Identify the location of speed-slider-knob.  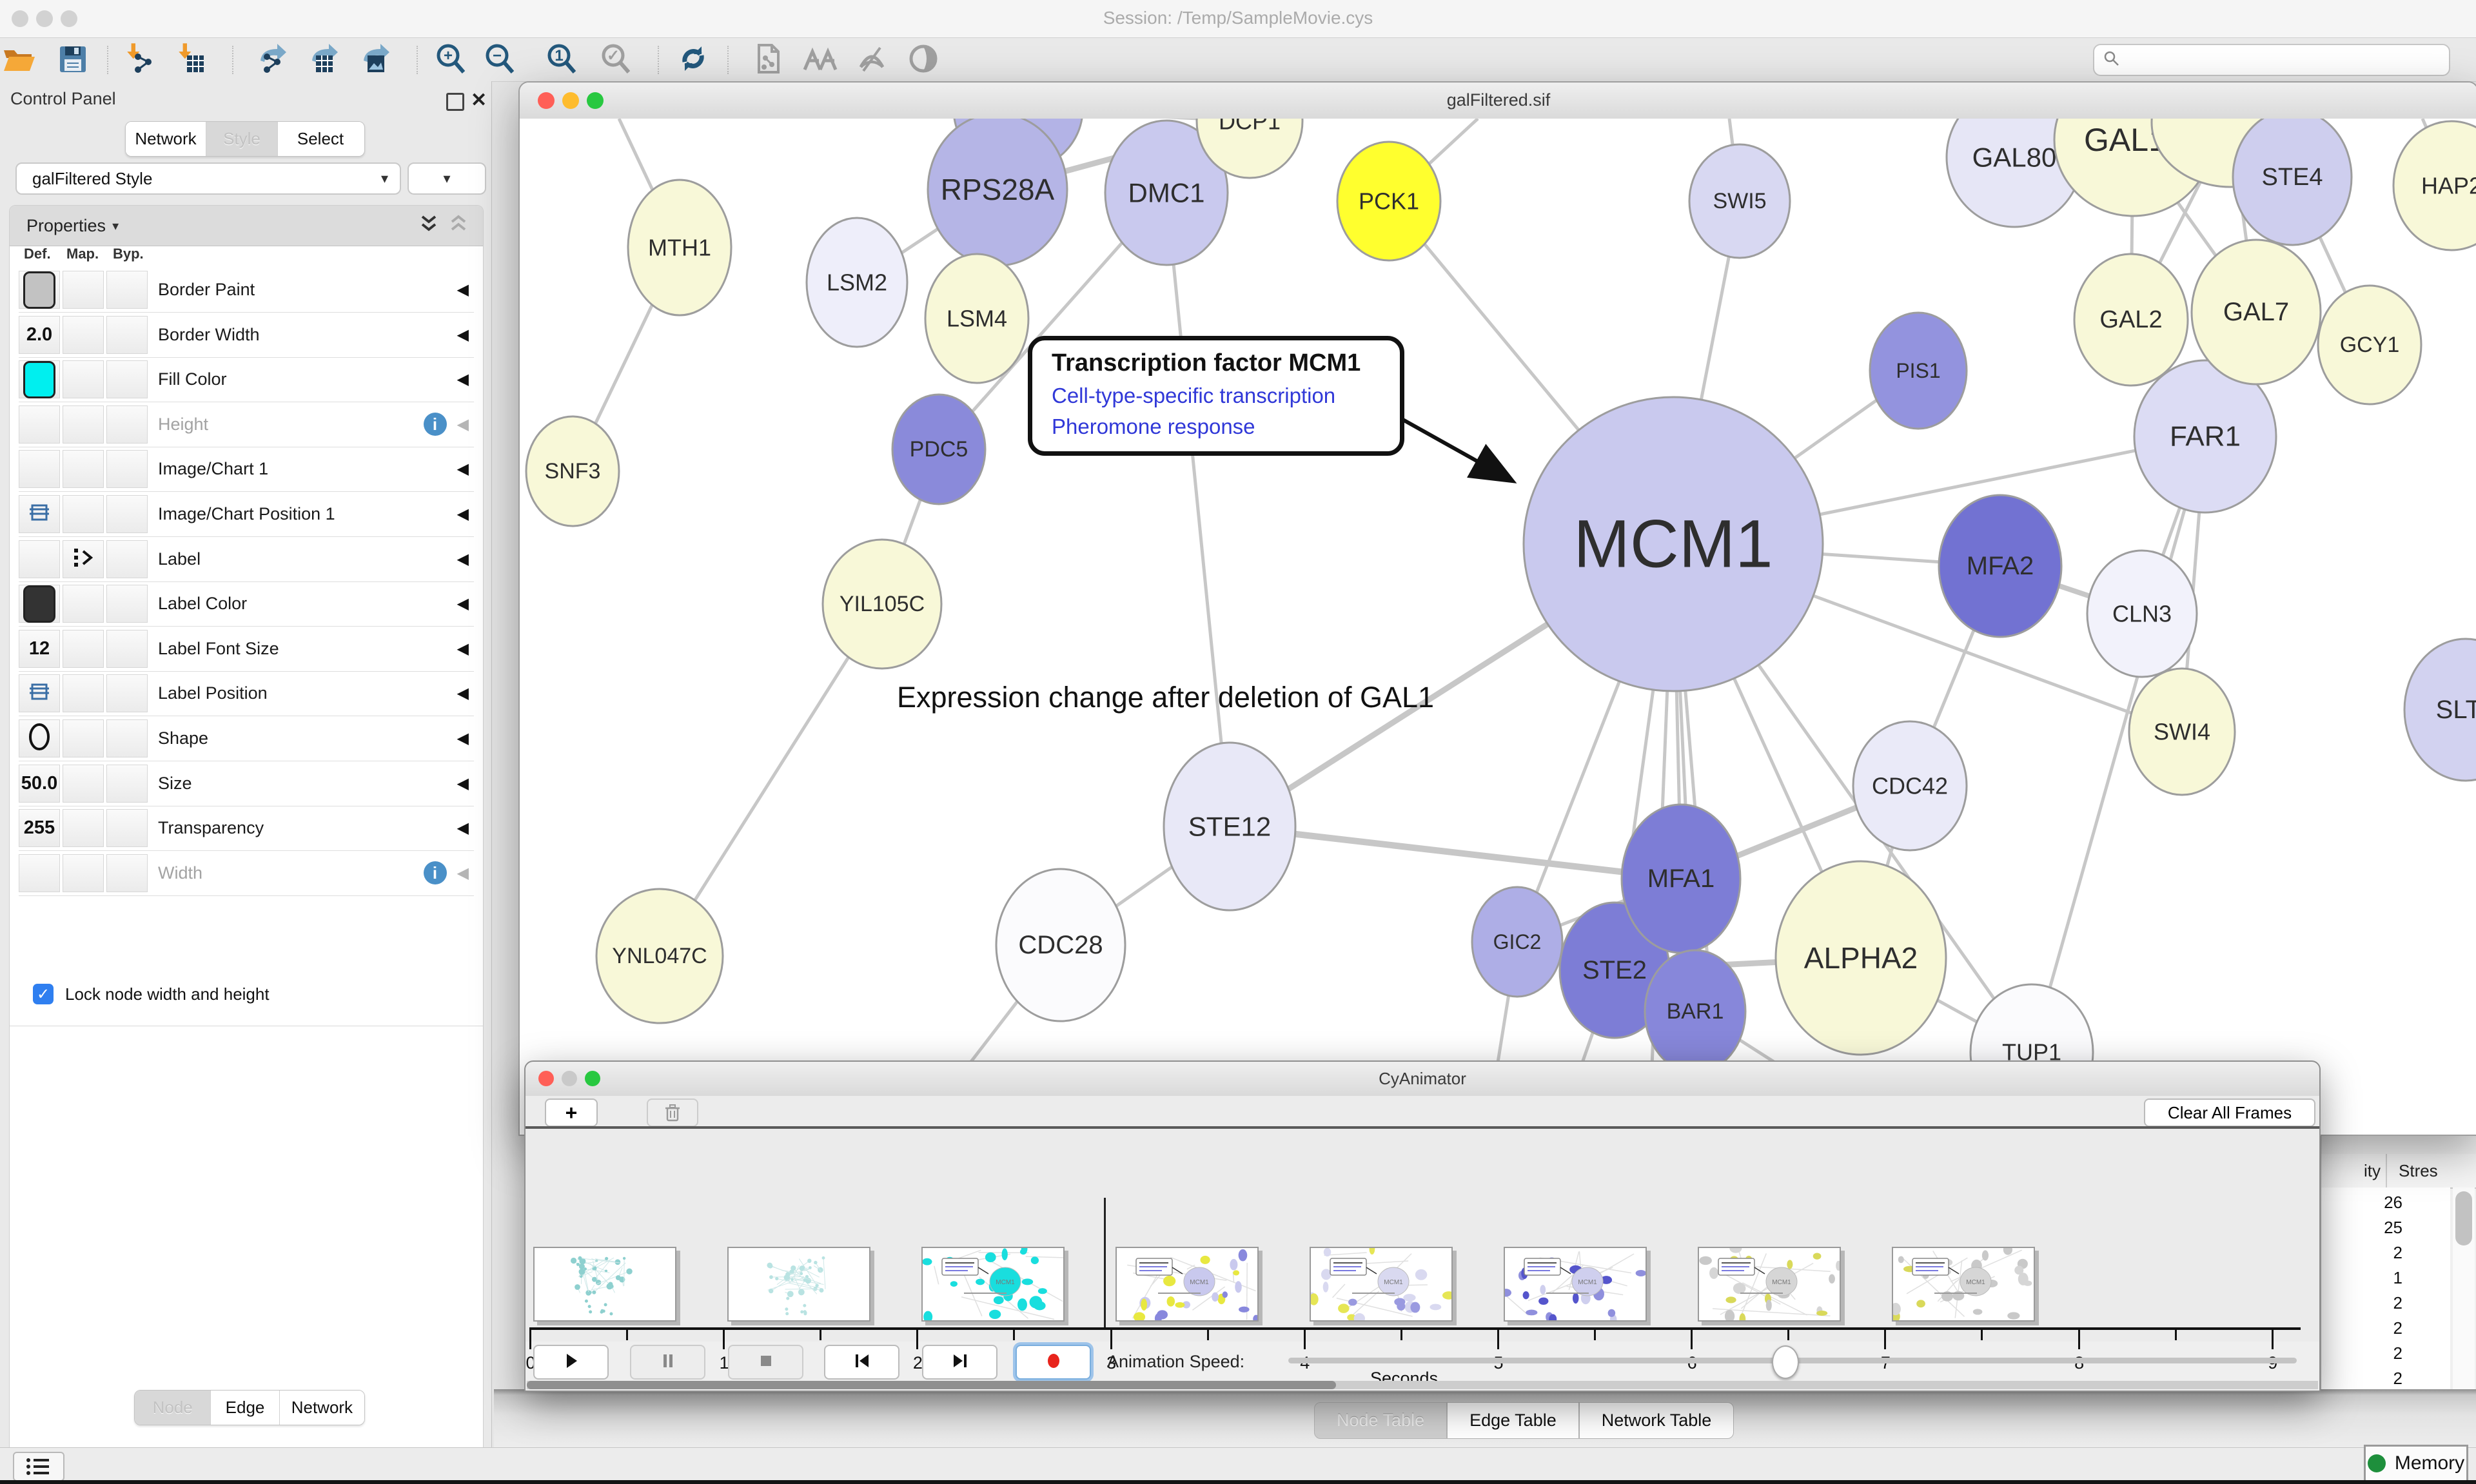
(1785, 1362).